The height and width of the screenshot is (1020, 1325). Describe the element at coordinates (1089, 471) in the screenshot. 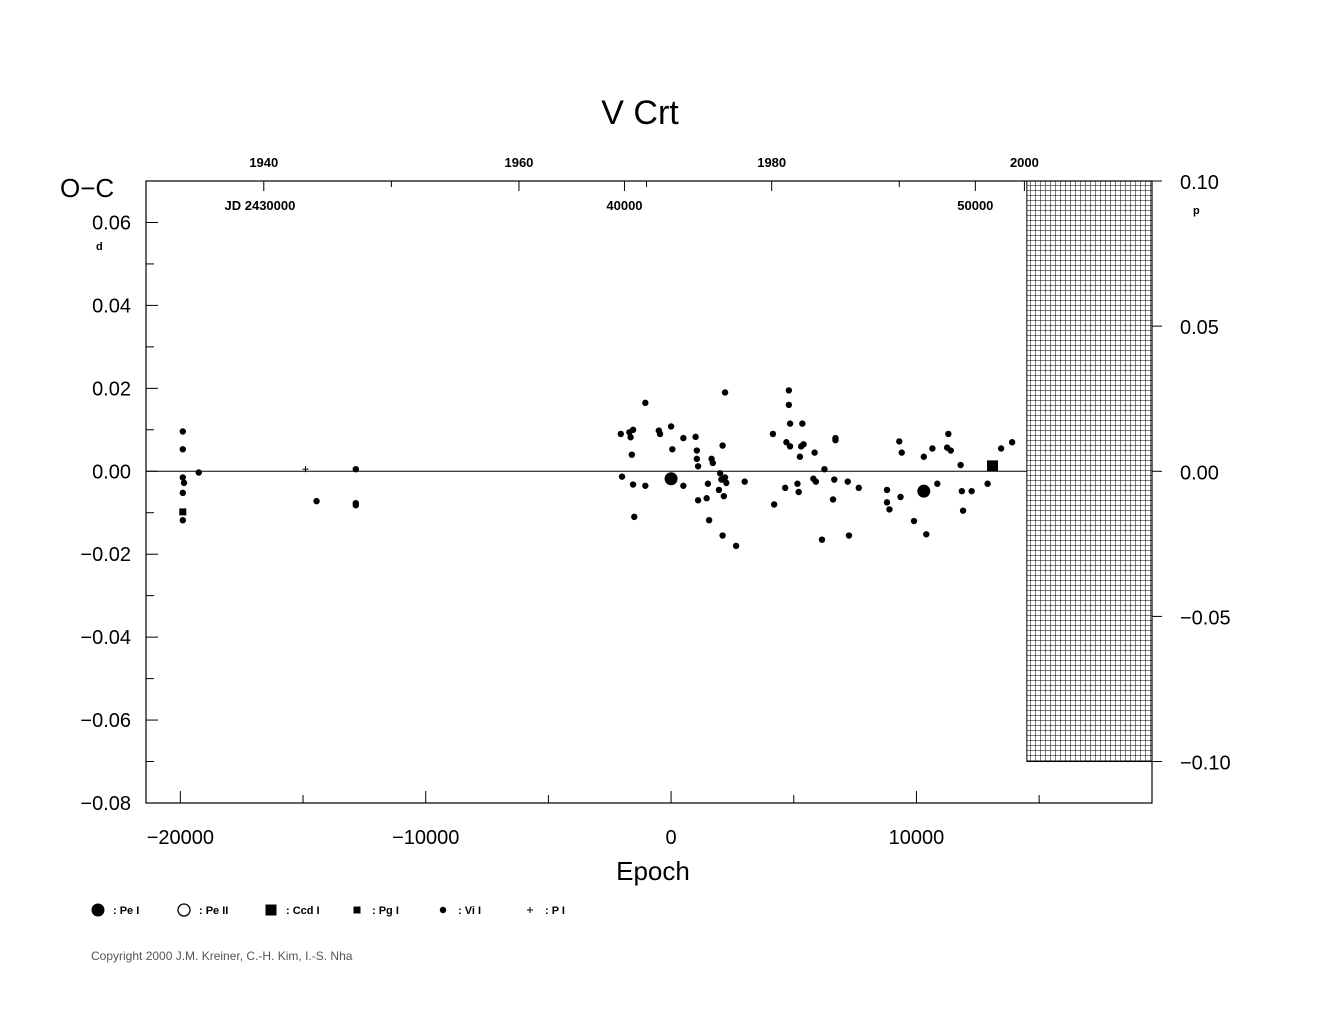

I see `hatched-region` at that location.